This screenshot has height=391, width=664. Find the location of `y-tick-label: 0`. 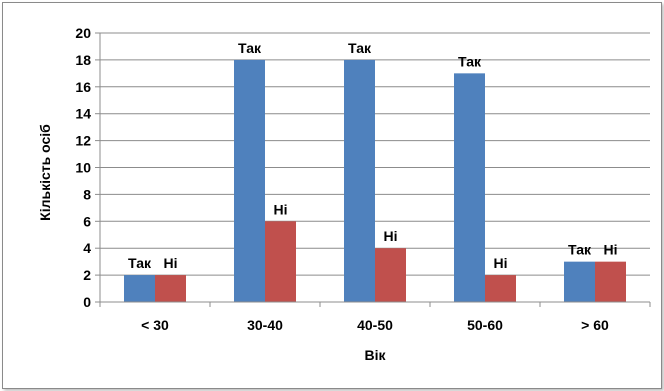

y-tick-label: 0 is located at coordinates (87, 302).